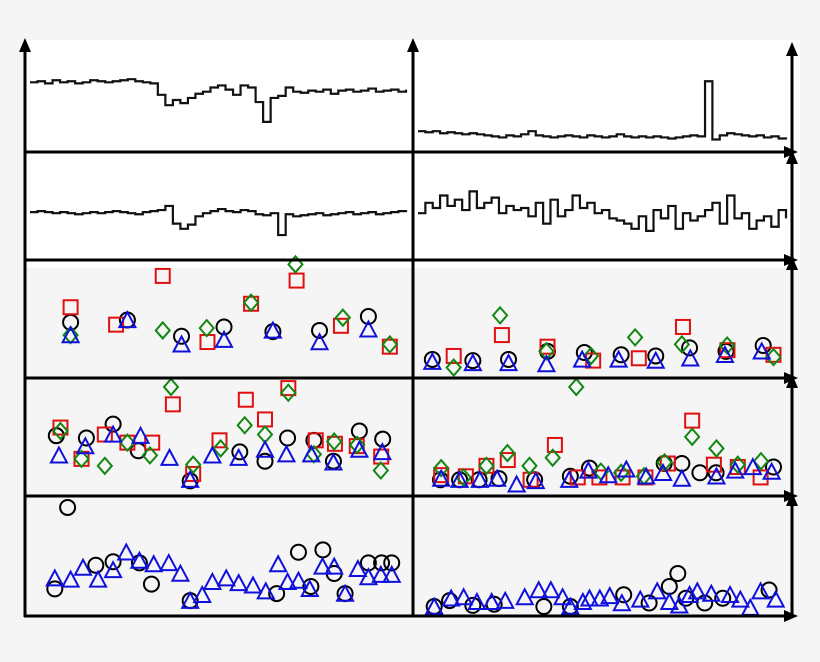  Describe the element at coordinates (219, 100) in the screenshot. I see `trace-line` at that location.